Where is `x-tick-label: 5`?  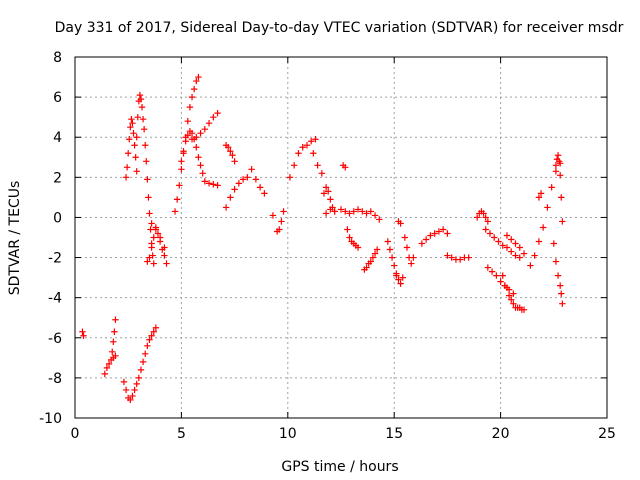
x-tick-label: 5 is located at coordinates (181, 434).